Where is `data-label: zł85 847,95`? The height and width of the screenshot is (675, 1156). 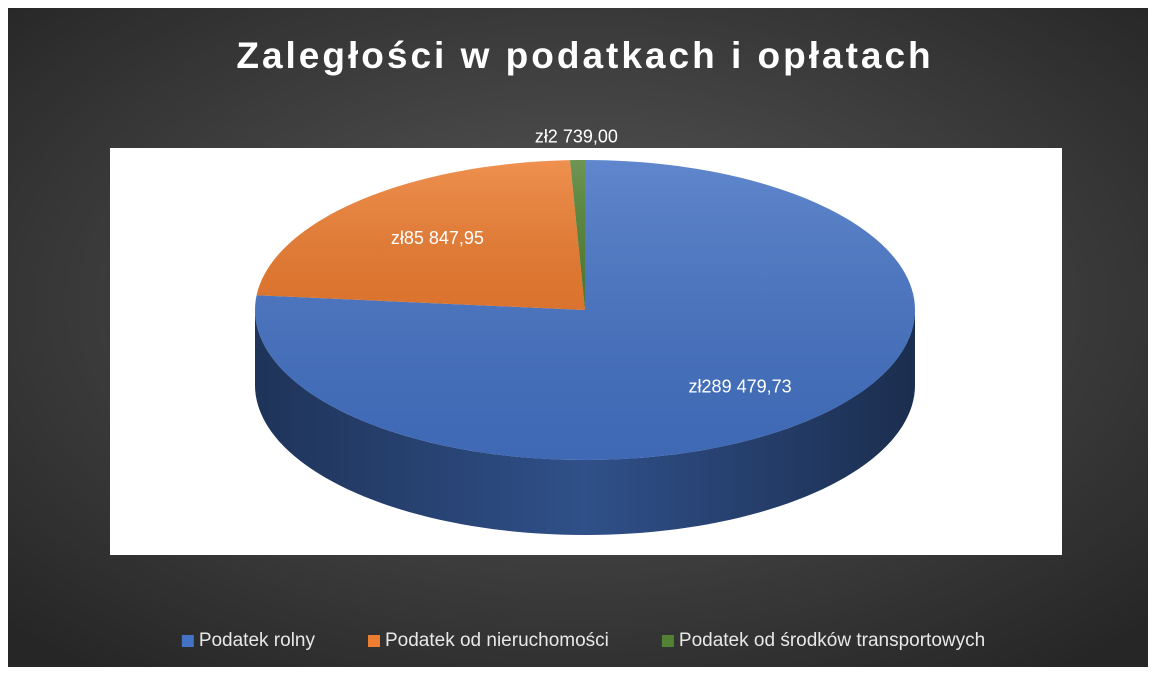 data-label: zł85 847,95 is located at coordinates (437, 238).